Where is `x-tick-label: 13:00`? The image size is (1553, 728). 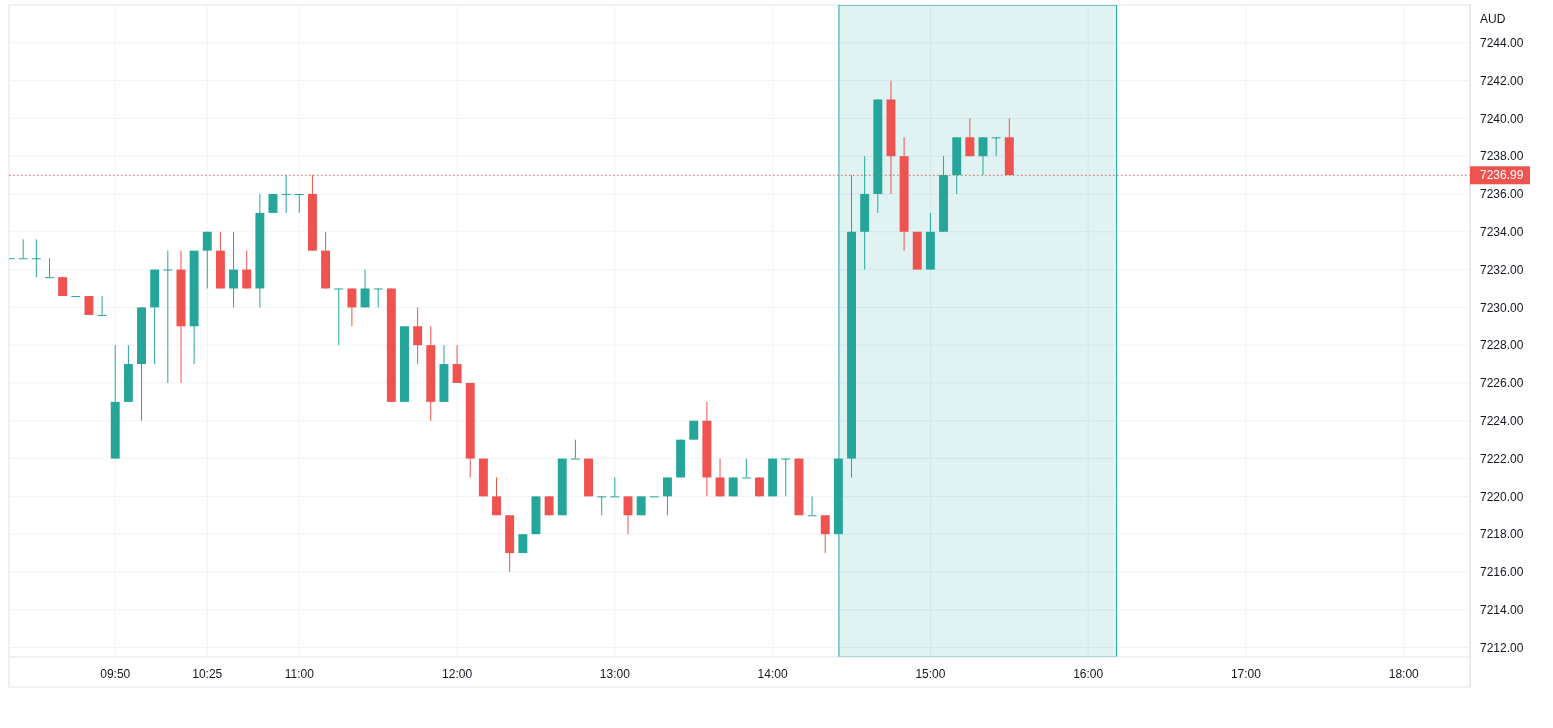 x-tick-label: 13:00 is located at coordinates (615, 674).